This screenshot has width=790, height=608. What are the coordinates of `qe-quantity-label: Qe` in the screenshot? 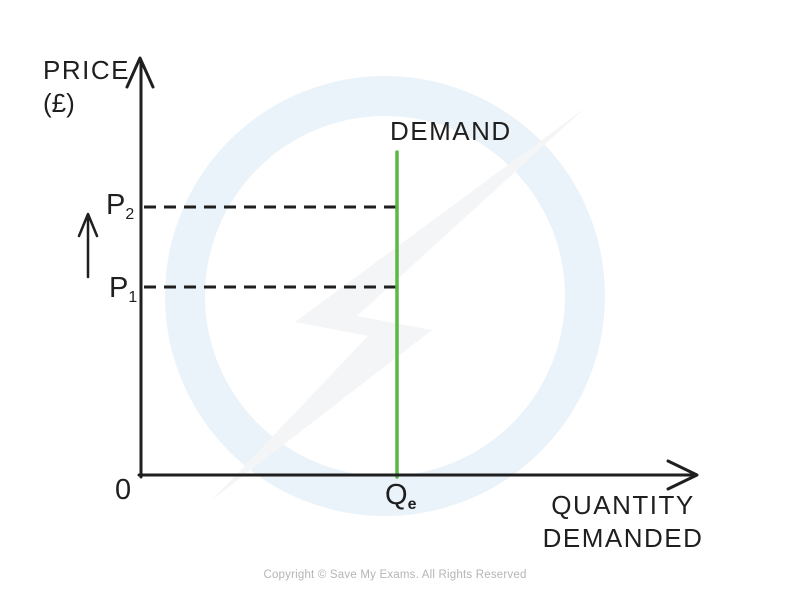 It's located at (400, 496).